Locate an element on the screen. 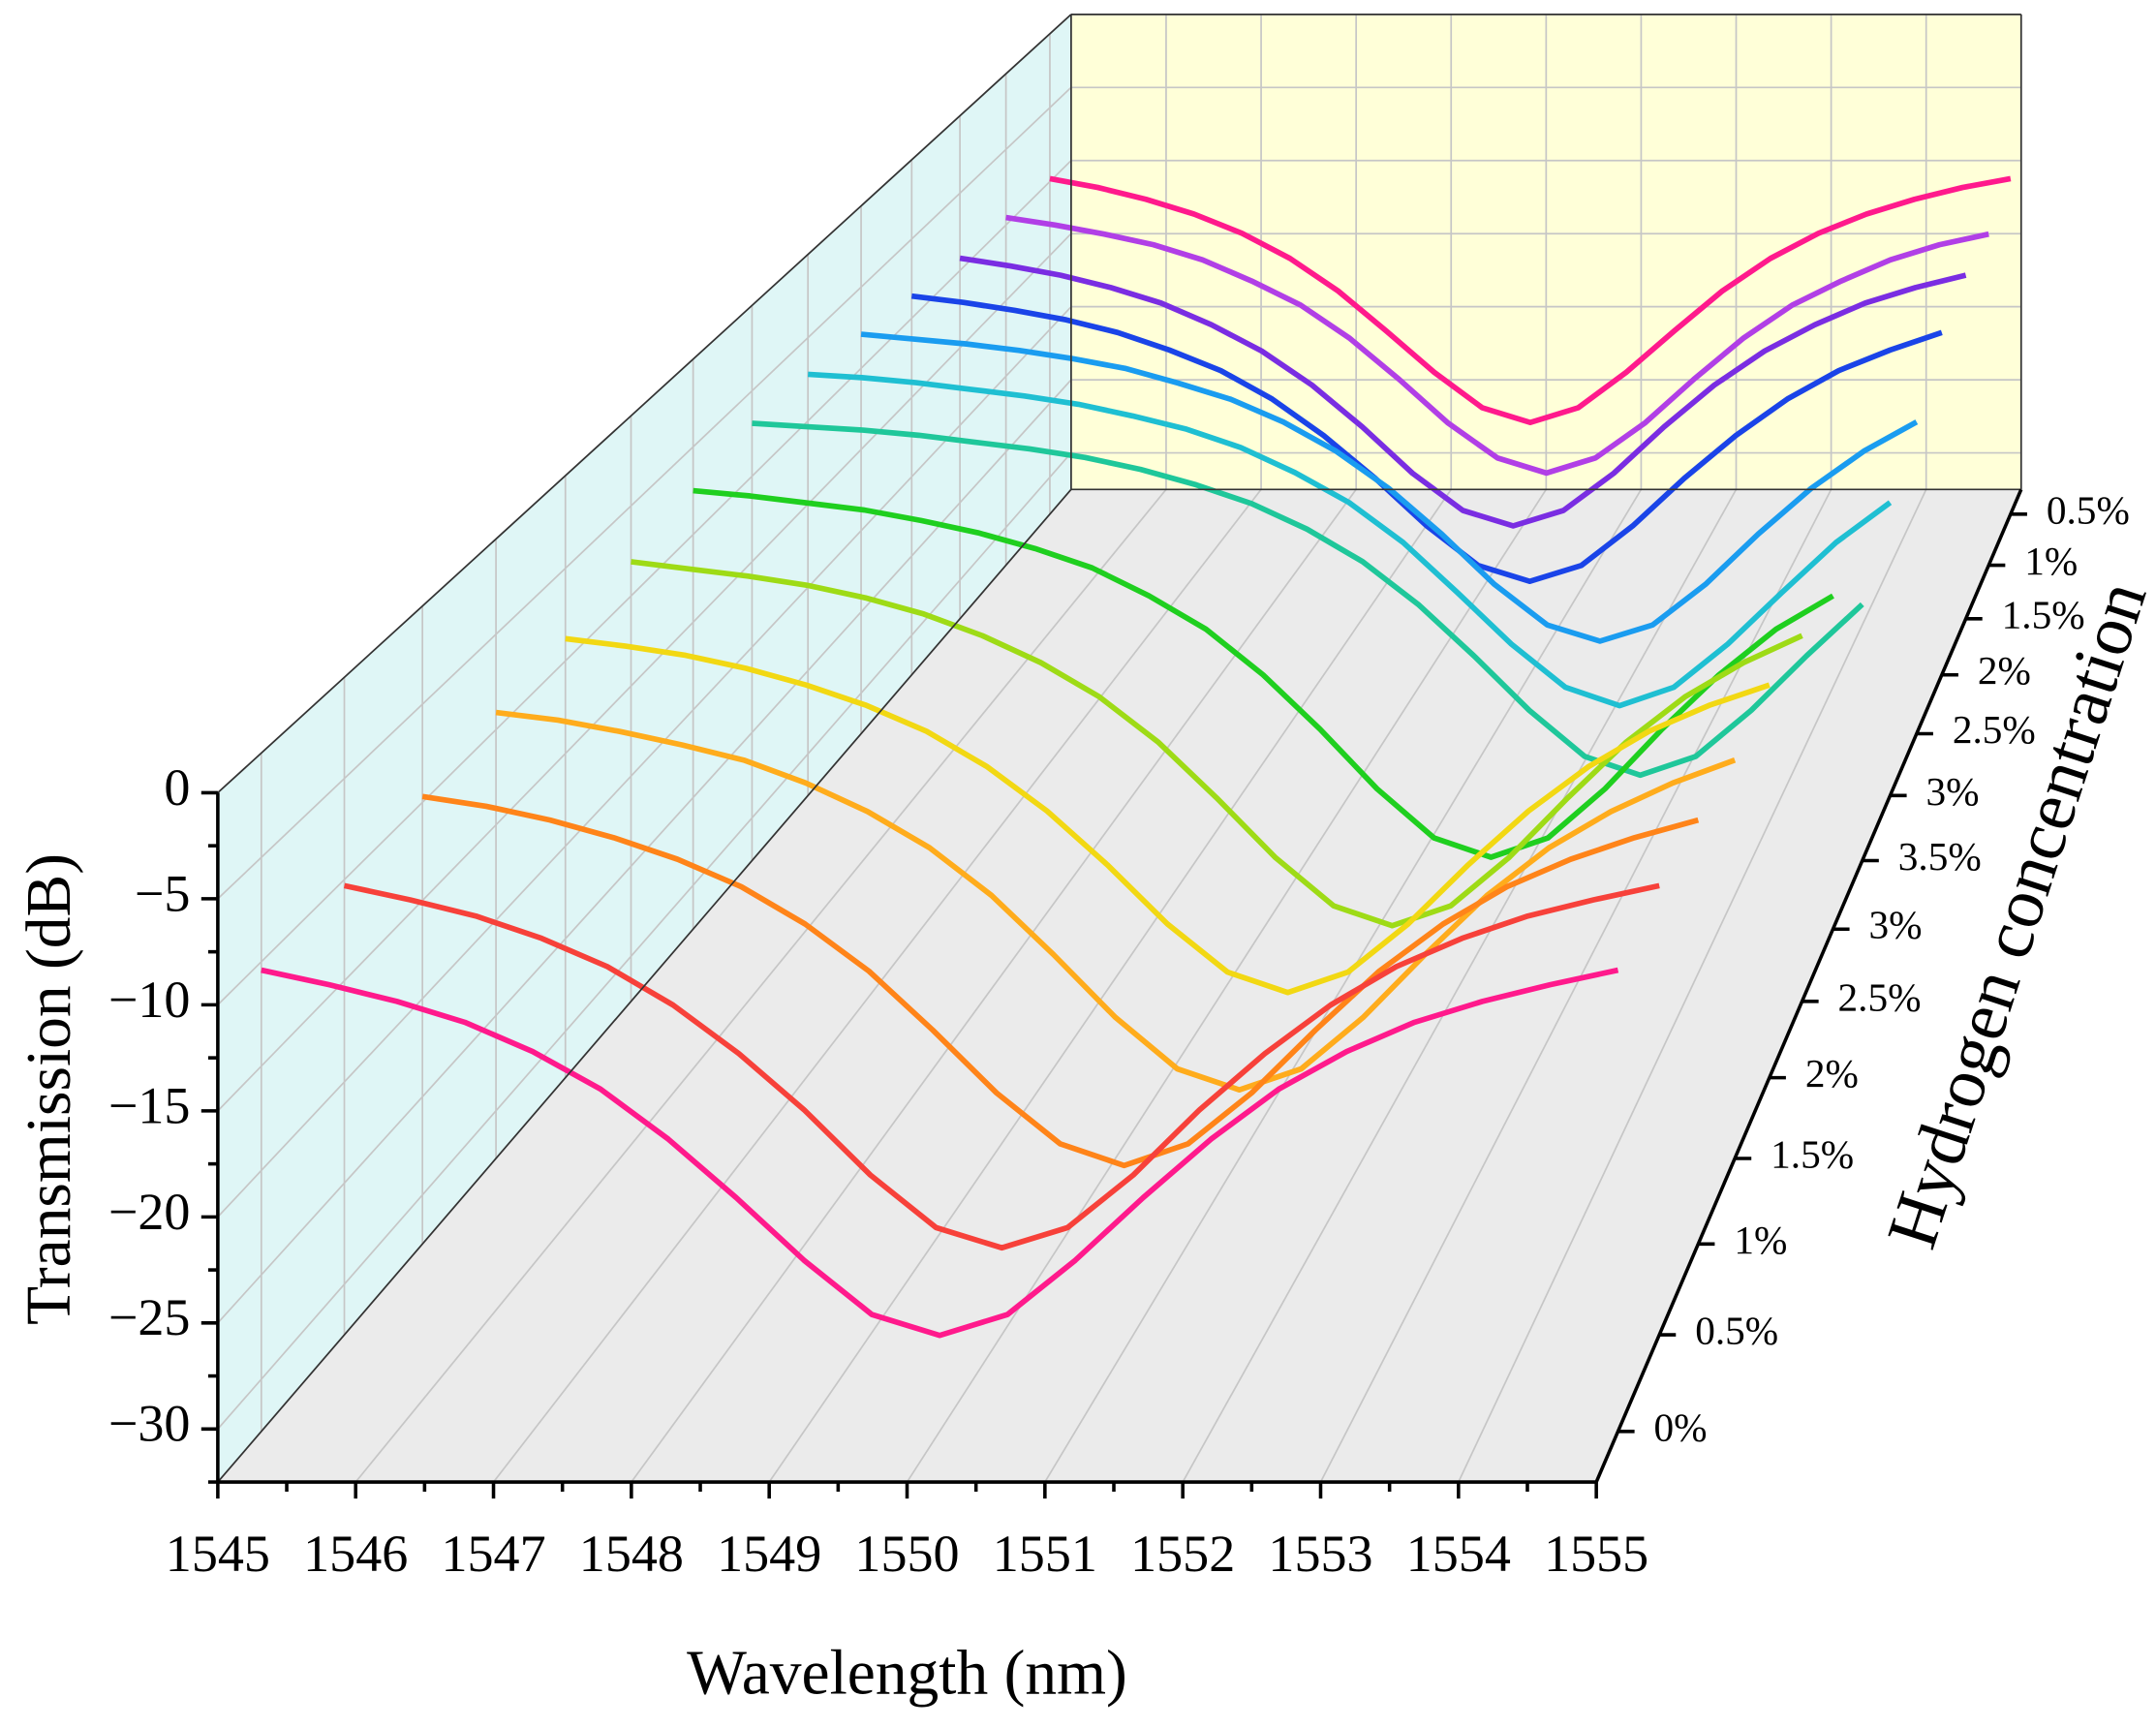 The height and width of the screenshot is (1728, 2156). y-tick-label: −10 is located at coordinates (150, 1000).